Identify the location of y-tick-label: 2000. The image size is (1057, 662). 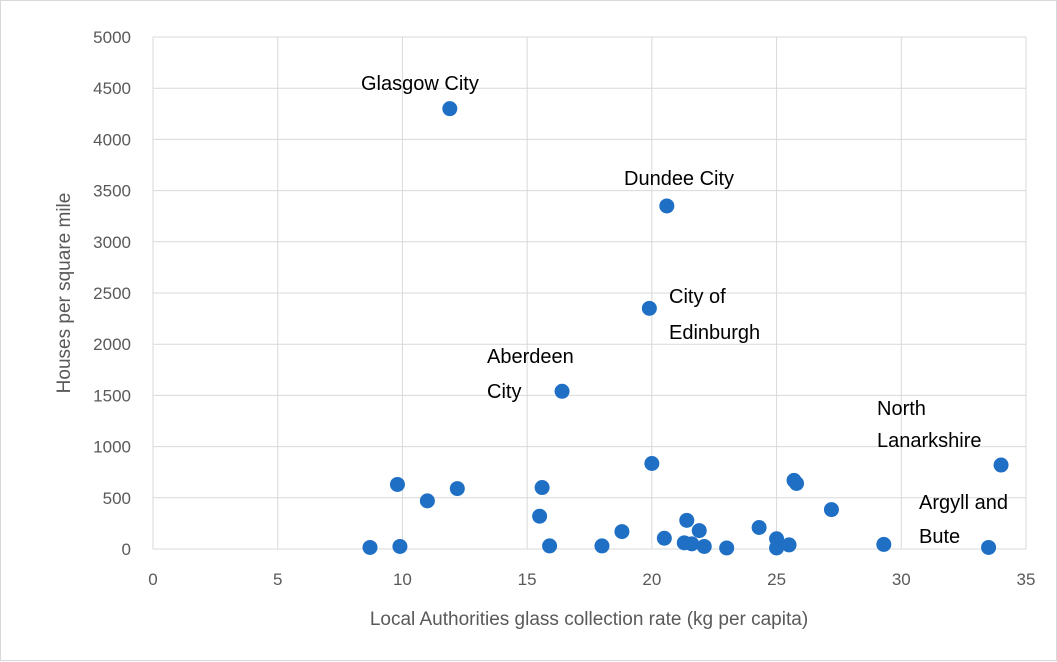
(112, 344).